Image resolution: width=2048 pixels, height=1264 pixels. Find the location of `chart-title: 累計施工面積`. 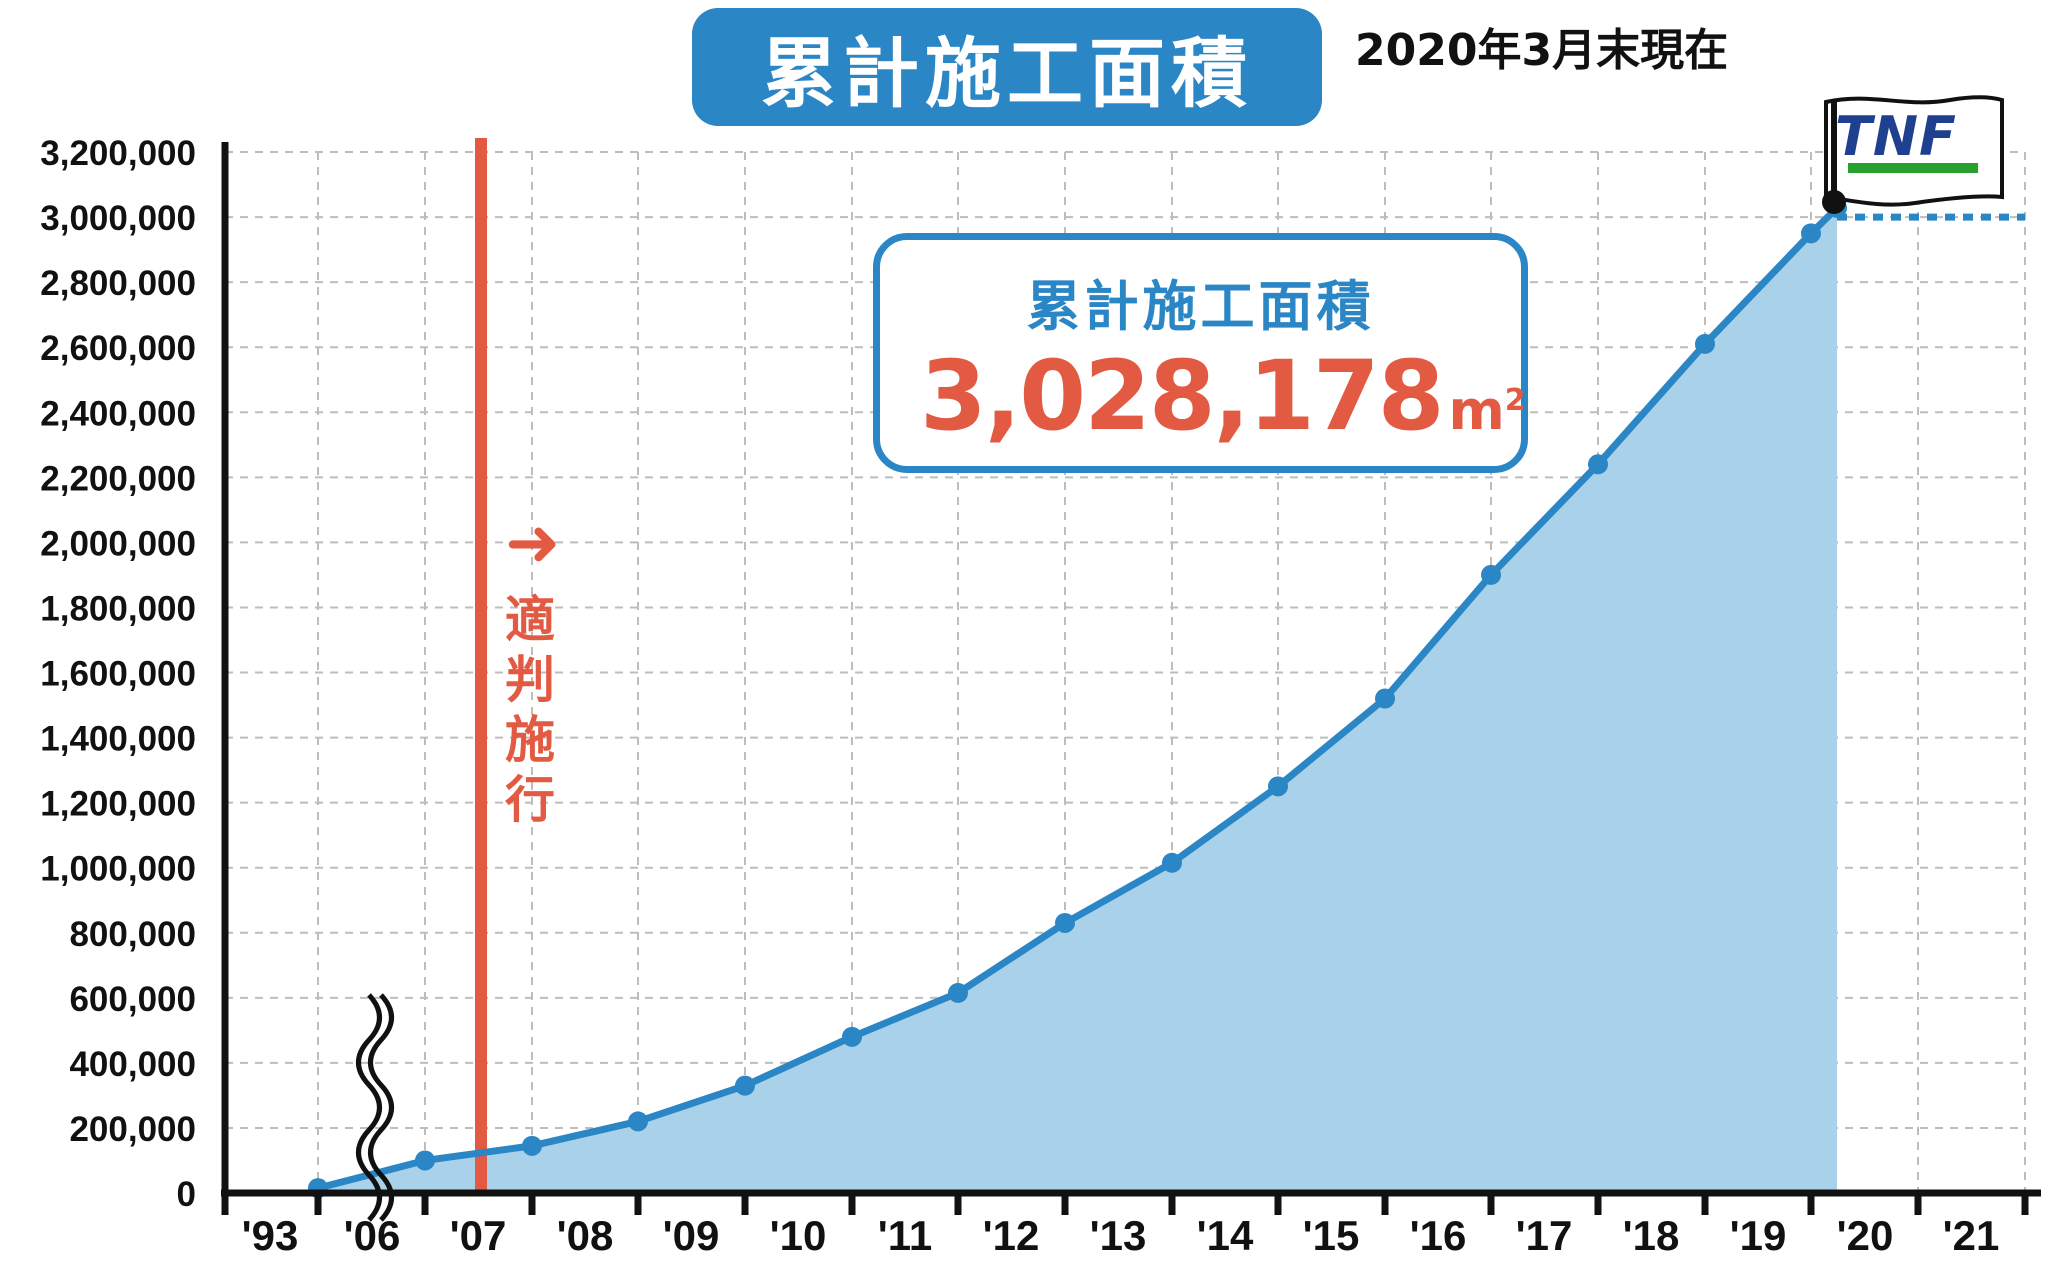

chart-title: 累計施工面積 is located at coordinates (1007, 67).